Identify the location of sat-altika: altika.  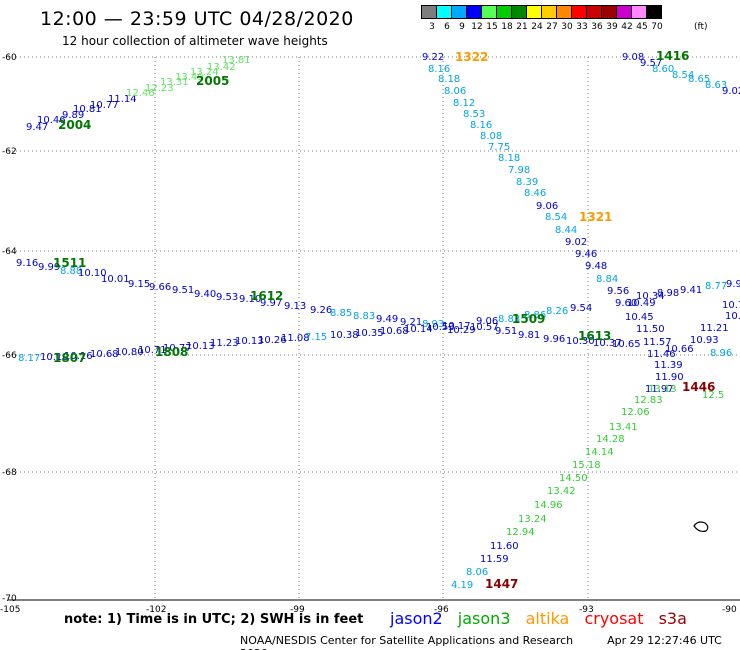
(547, 618).